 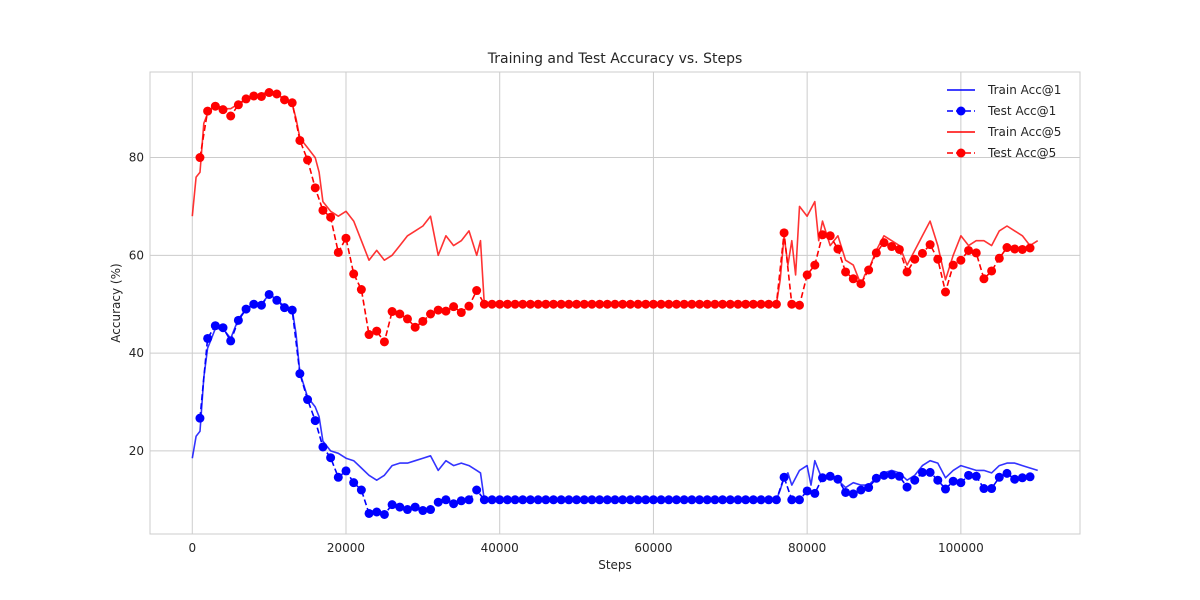 I want to click on x-tick-label-4: 80000, so click(x=807, y=548).